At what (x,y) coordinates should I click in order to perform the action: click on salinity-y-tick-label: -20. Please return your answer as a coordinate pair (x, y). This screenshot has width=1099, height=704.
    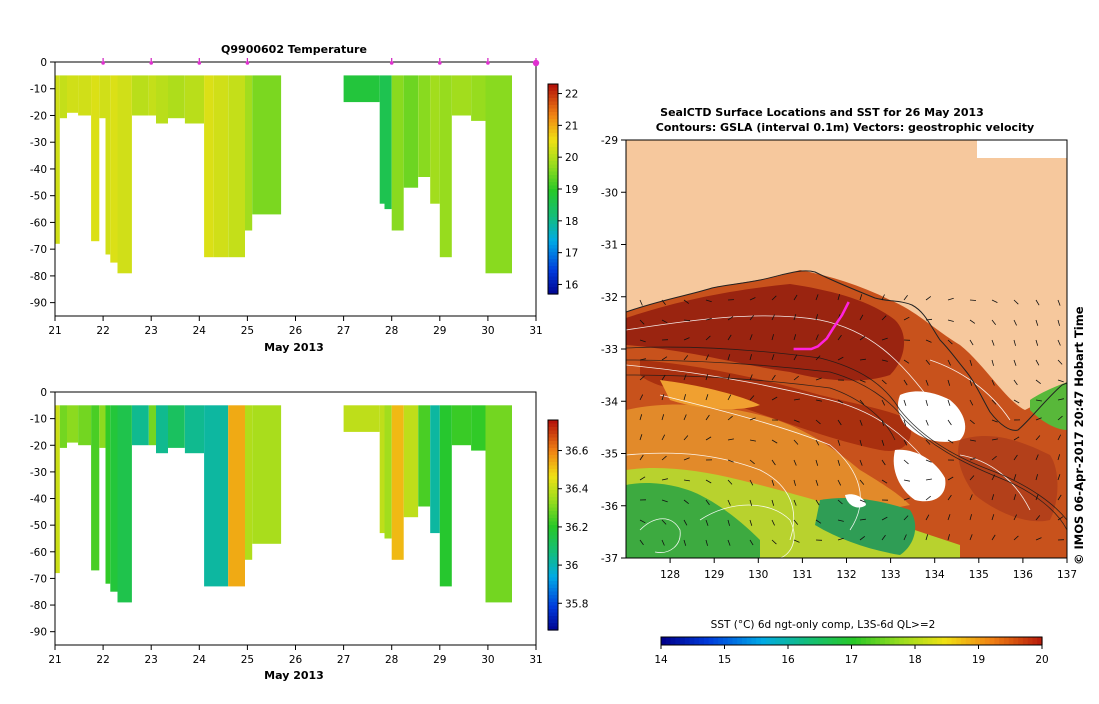
    Looking at the image, I should click on (38, 446).